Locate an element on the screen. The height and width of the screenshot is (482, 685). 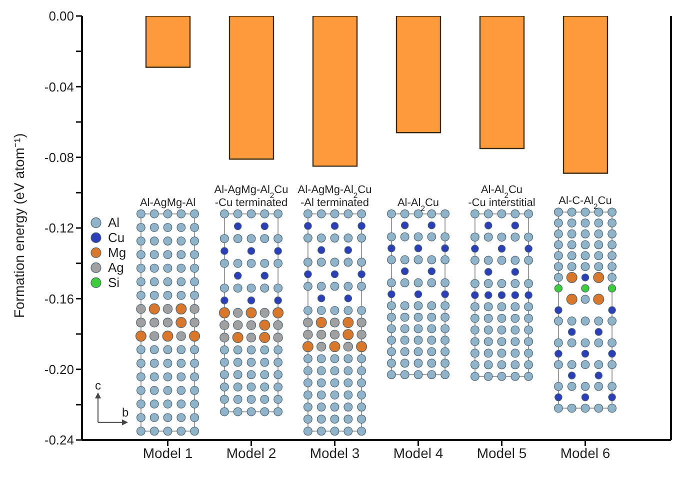
y-tick-label: -0.08 is located at coordinates (59, 157).